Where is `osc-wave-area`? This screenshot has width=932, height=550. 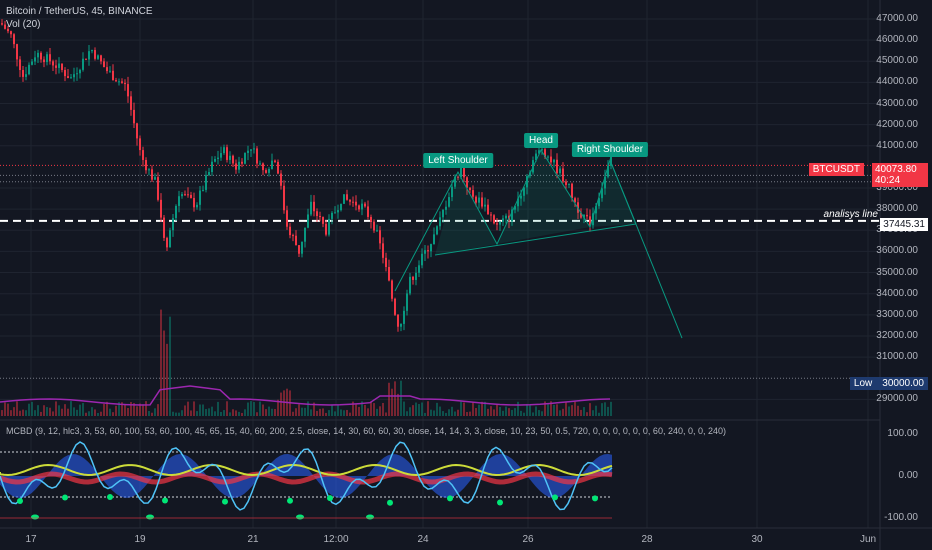 osc-wave-area is located at coordinates (306, 476).